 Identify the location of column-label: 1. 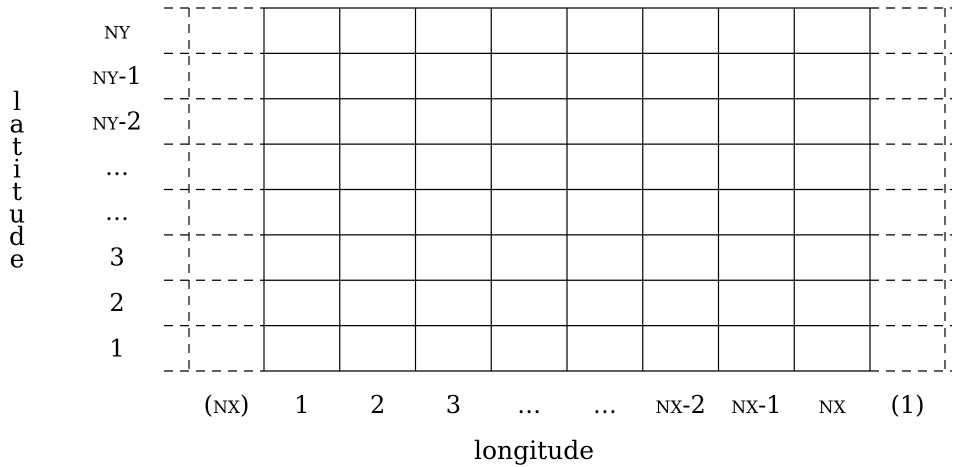
(301, 405).